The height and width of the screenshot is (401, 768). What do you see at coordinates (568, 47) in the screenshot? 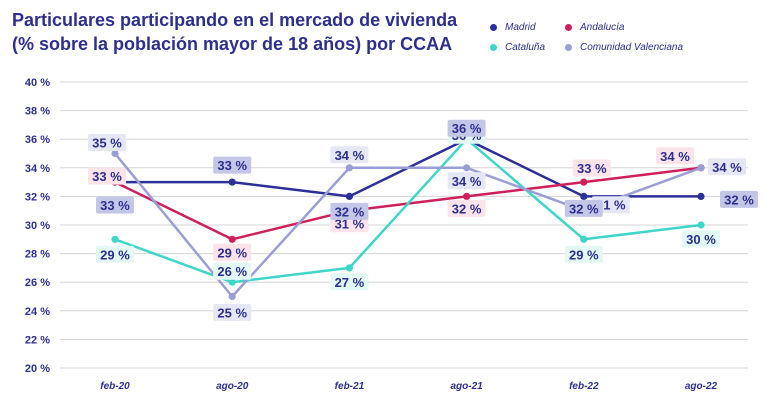
I see `legend-marker-comunidad-valenciana` at bounding box center [568, 47].